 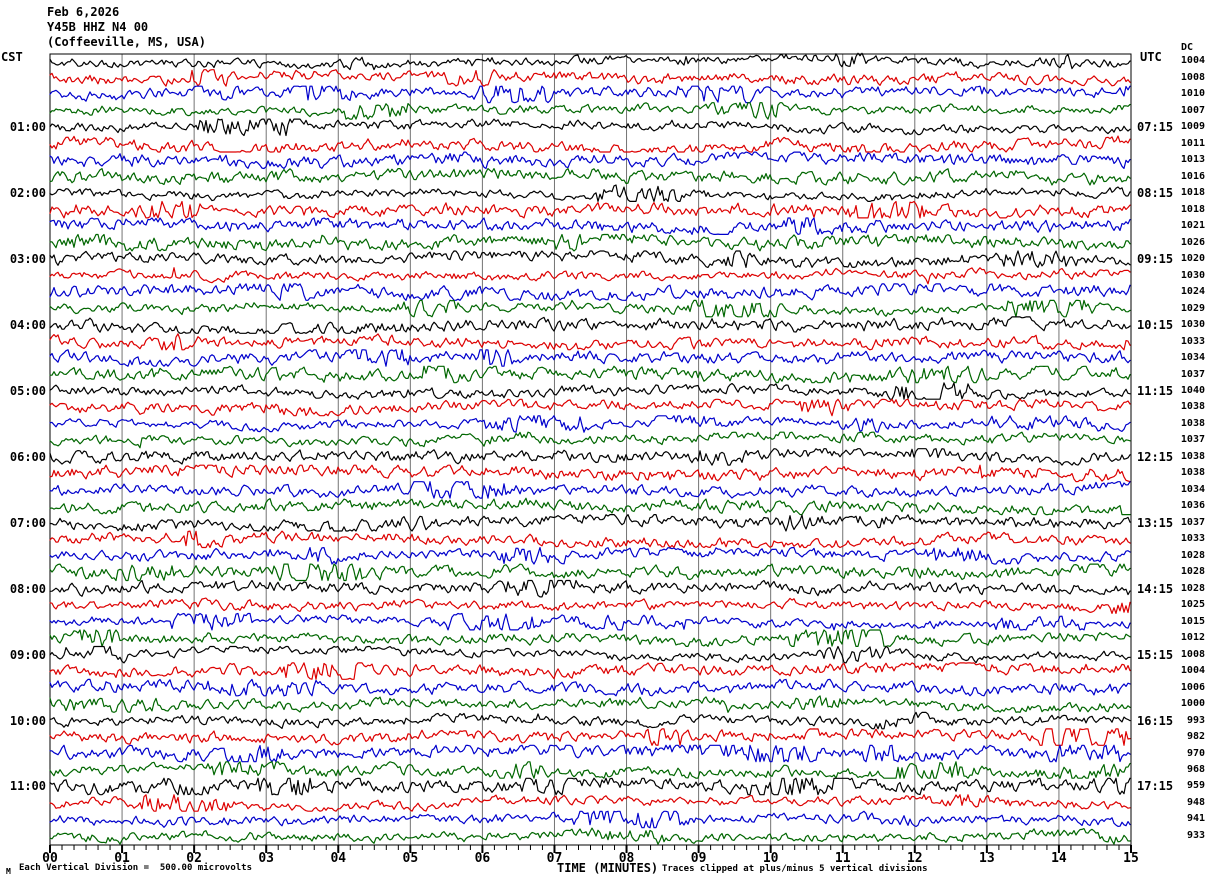 I want to click on utc-hour-label: 07:15, so click(x=1155, y=127).